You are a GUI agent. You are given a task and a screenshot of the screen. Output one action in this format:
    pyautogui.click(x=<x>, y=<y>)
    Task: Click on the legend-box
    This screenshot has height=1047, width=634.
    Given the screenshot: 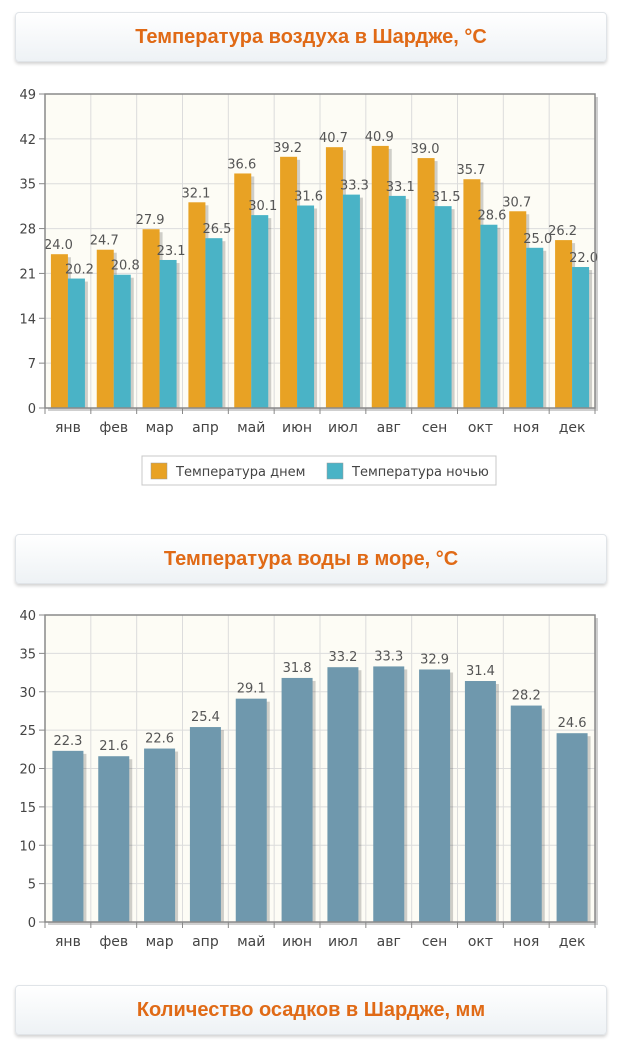 What is the action you would take?
    pyautogui.click(x=319, y=470)
    